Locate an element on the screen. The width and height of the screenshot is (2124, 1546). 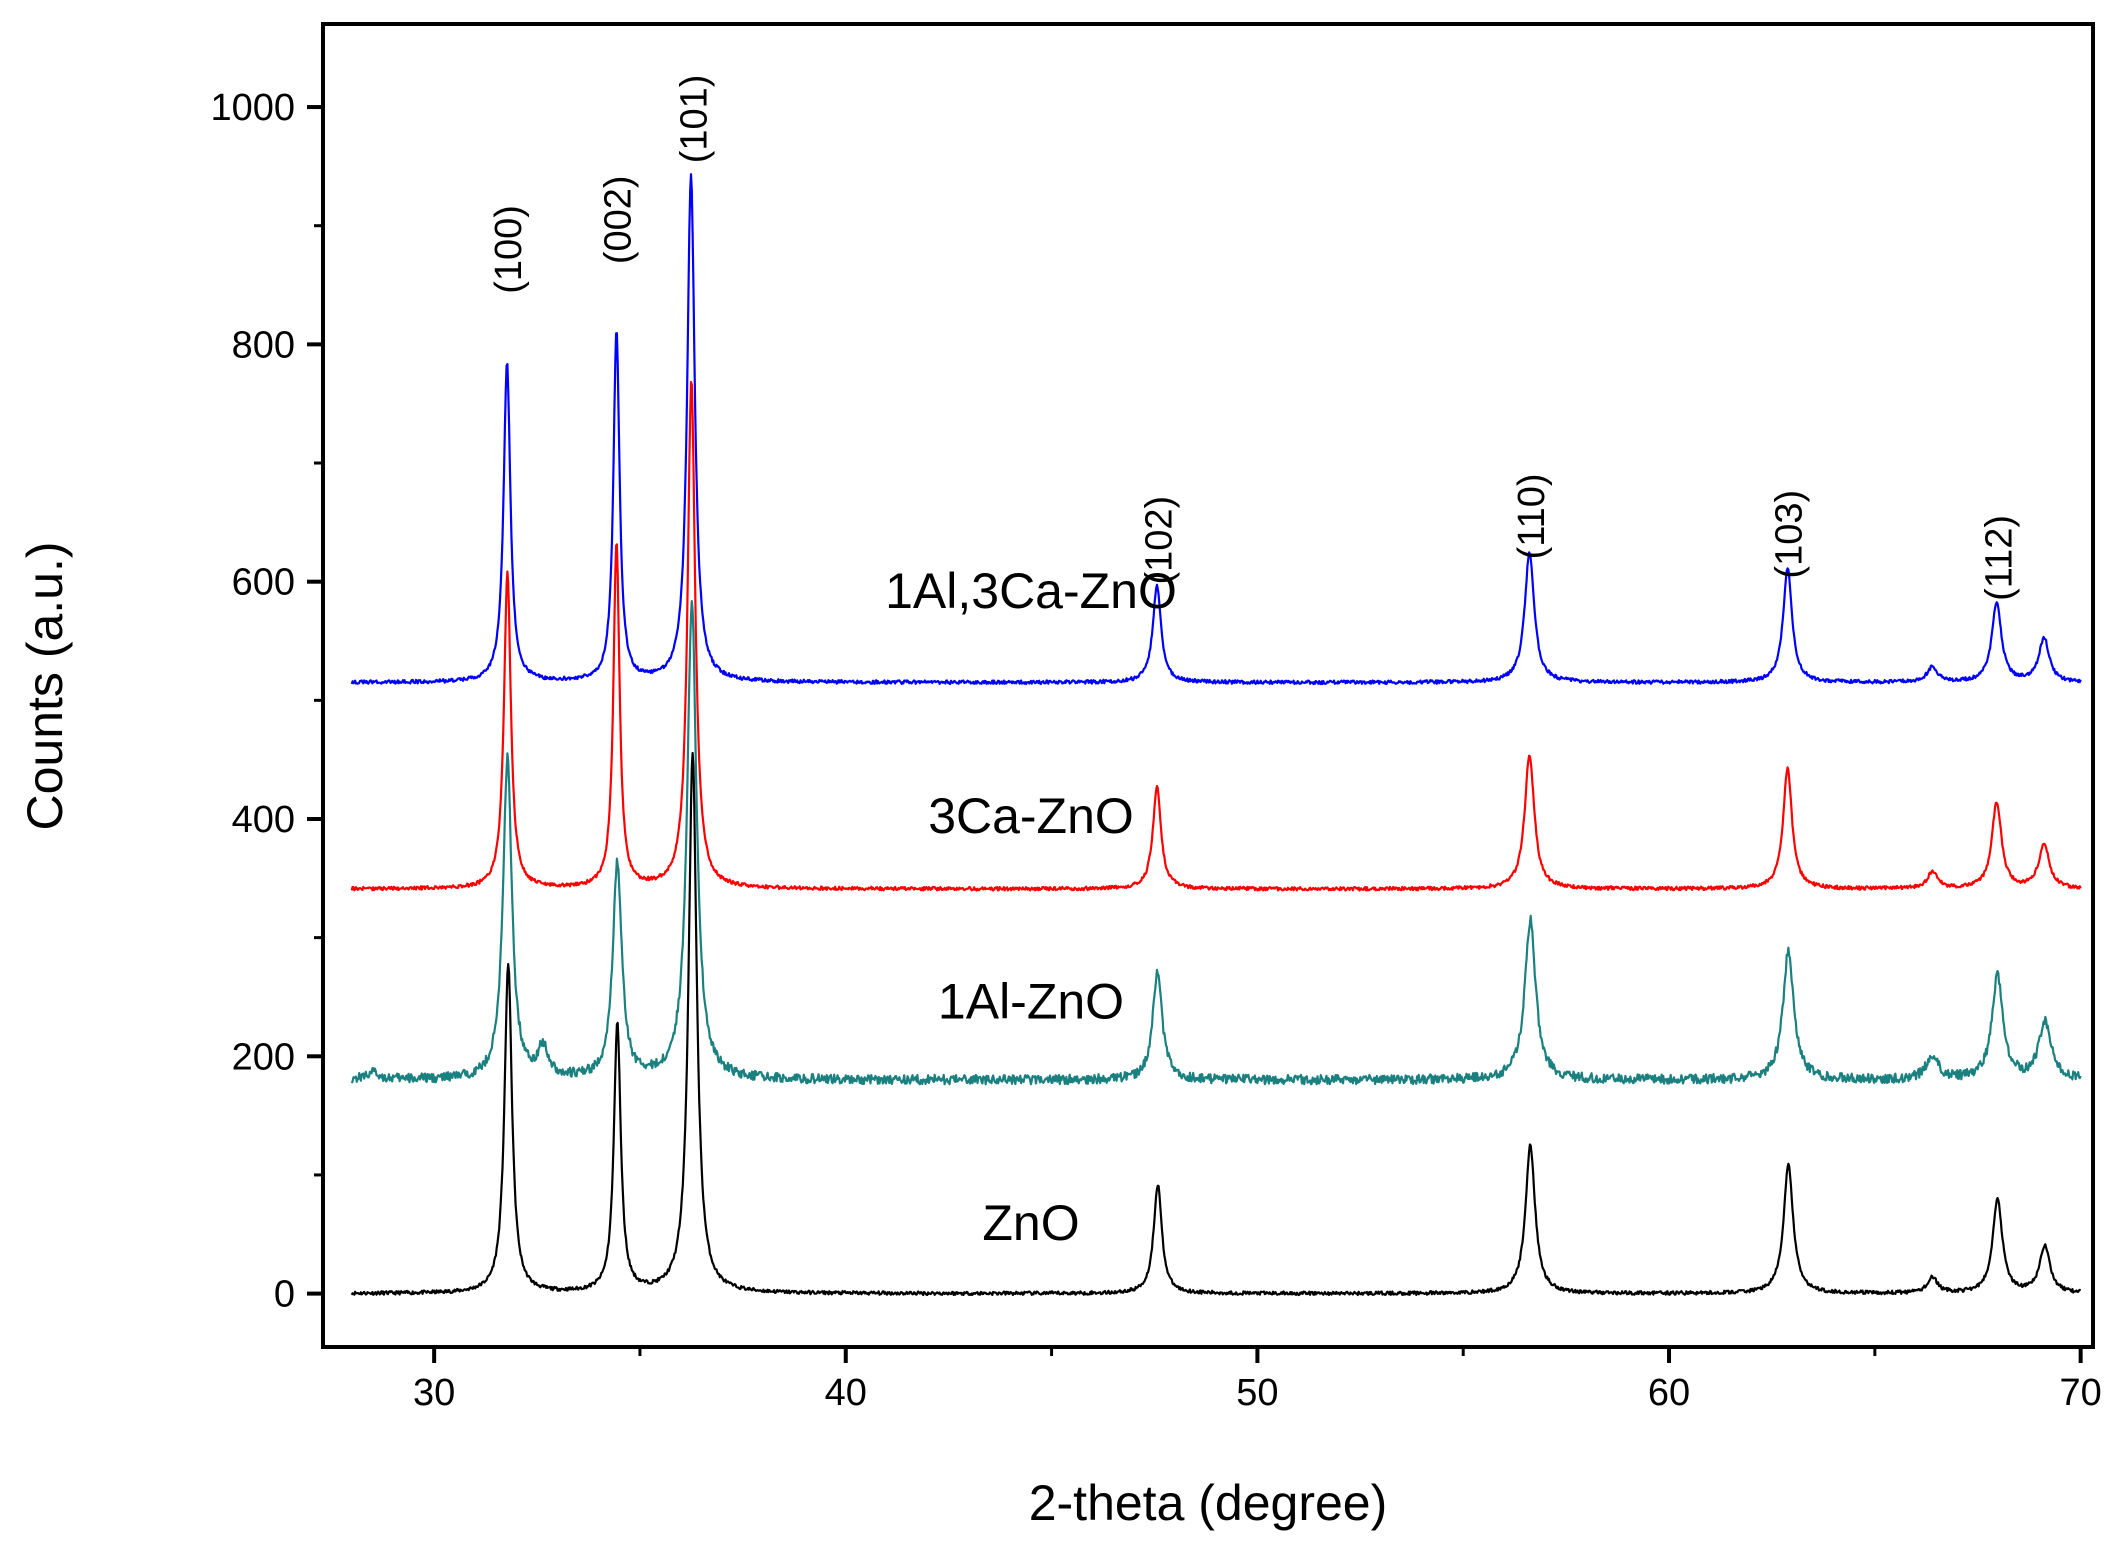
x-tick-label: 50 is located at coordinates (1257, 1393).